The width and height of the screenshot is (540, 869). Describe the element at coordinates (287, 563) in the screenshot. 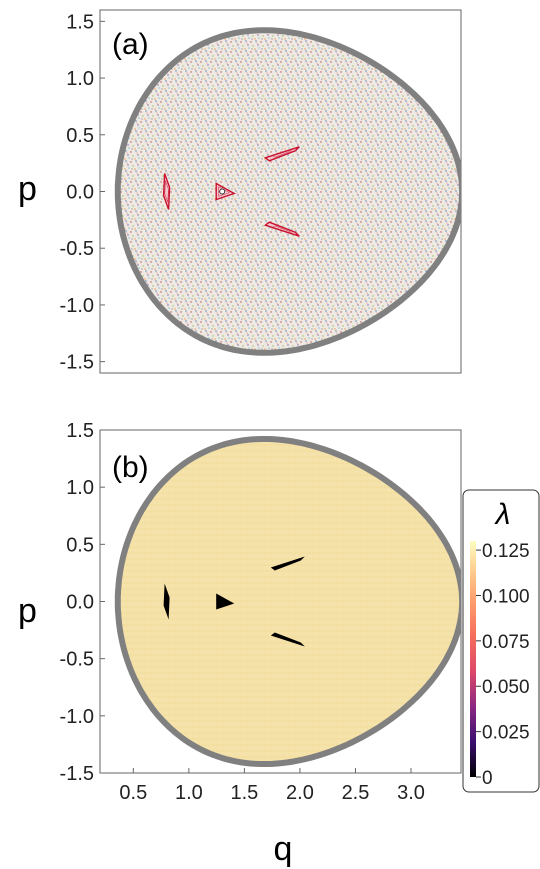

I see `island-b-upper-island` at that location.